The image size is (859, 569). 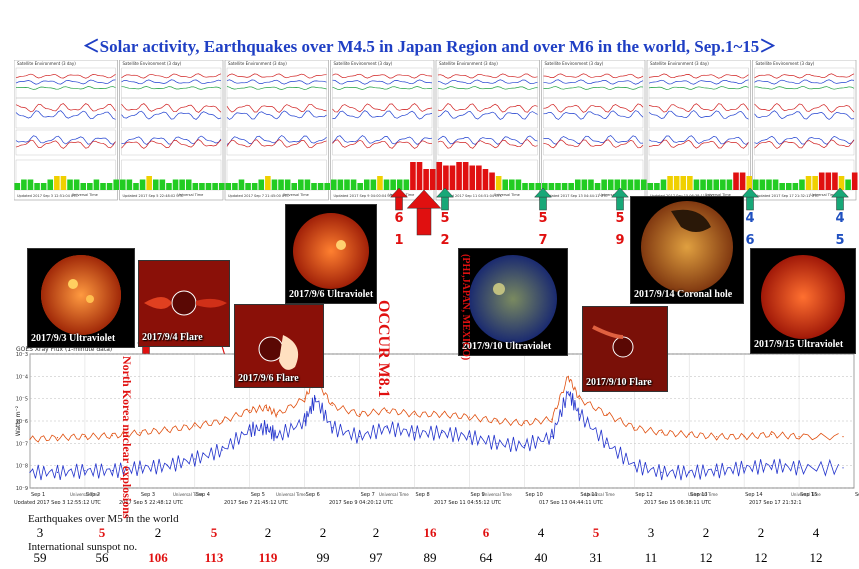 I want to click on sunspot-count: 31, so click(x=596, y=557).